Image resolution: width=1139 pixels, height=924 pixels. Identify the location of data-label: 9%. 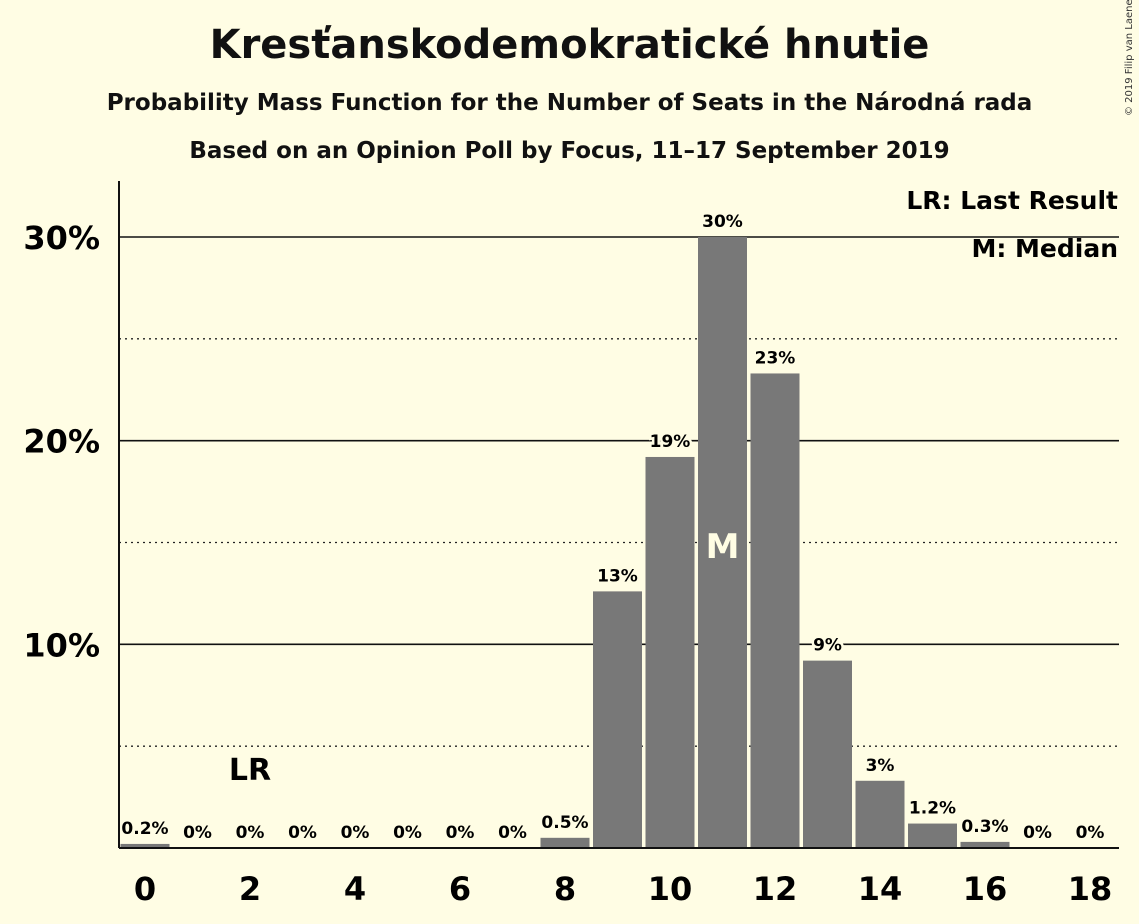
(827, 646).